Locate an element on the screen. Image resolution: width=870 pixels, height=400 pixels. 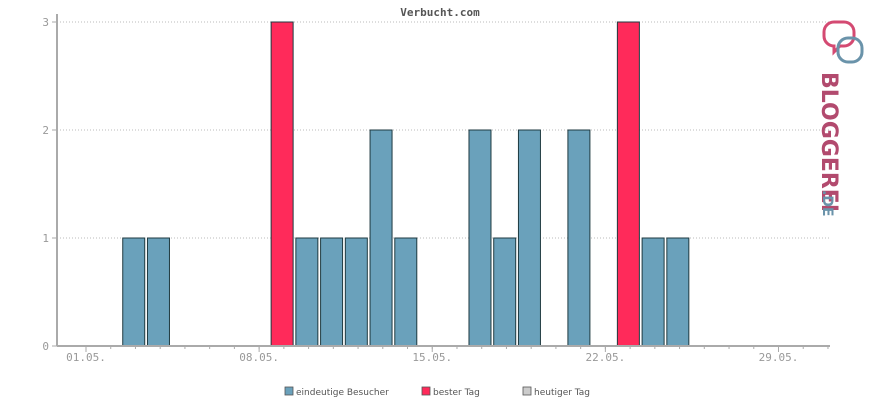
legend-label: bester Tag is located at coordinates (456, 393).